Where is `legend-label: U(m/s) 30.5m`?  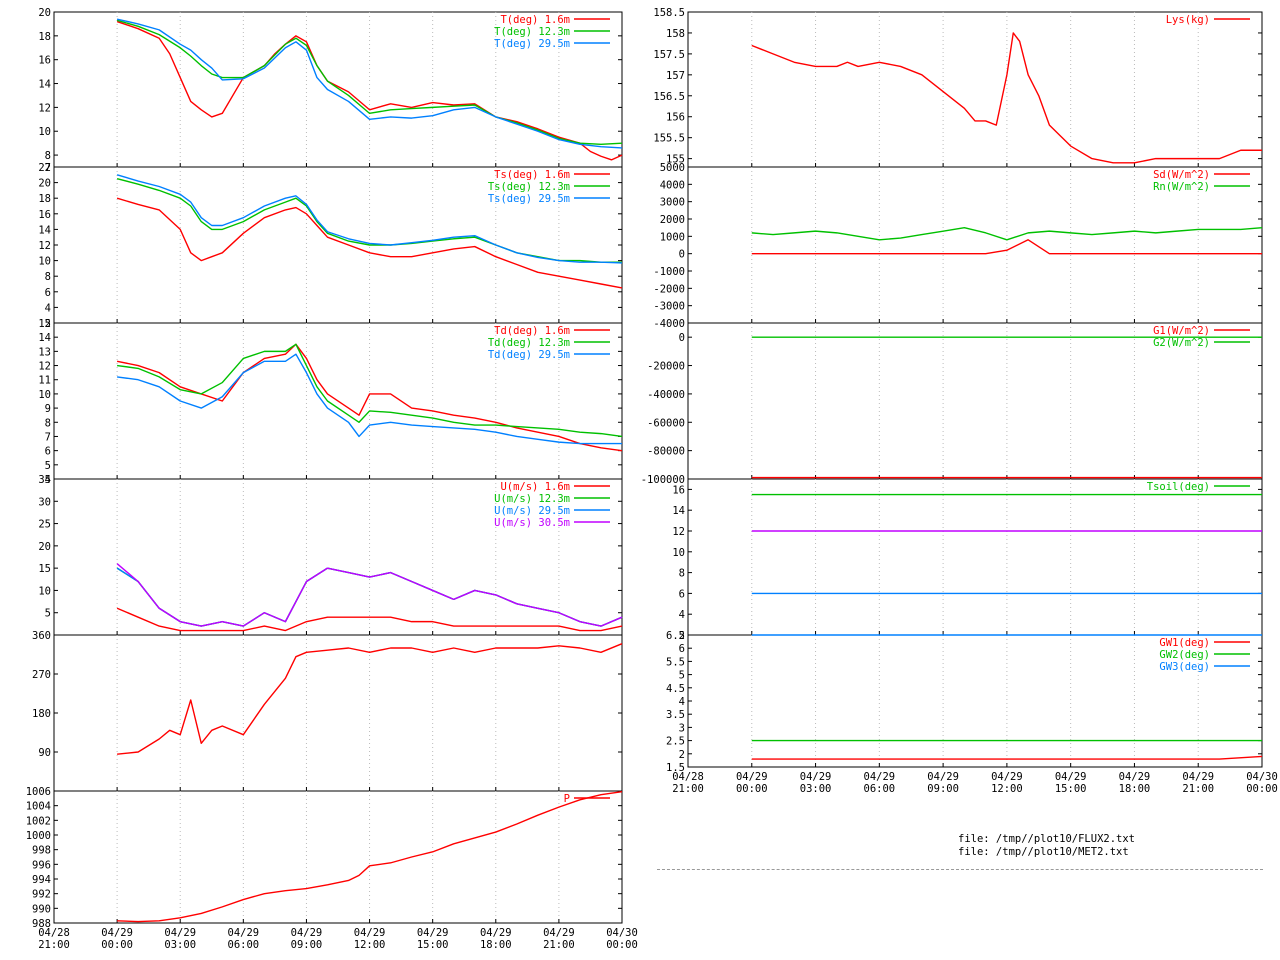 legend-label: U(m/s) 30.5m is located at coordinates (532, 523).